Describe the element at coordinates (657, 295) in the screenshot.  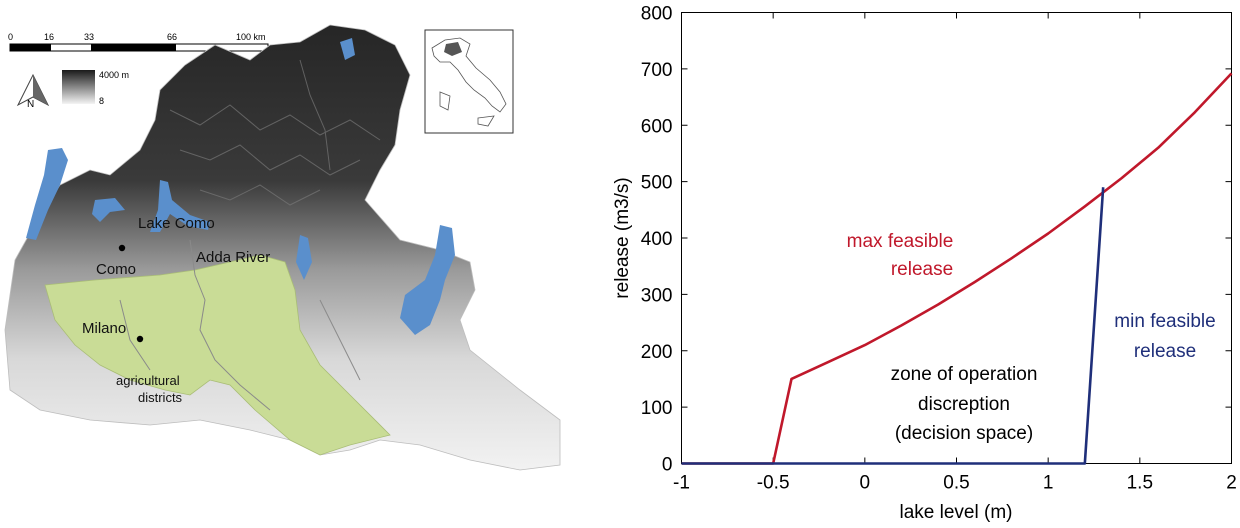
I see `y-tick-label: 300` at that location.